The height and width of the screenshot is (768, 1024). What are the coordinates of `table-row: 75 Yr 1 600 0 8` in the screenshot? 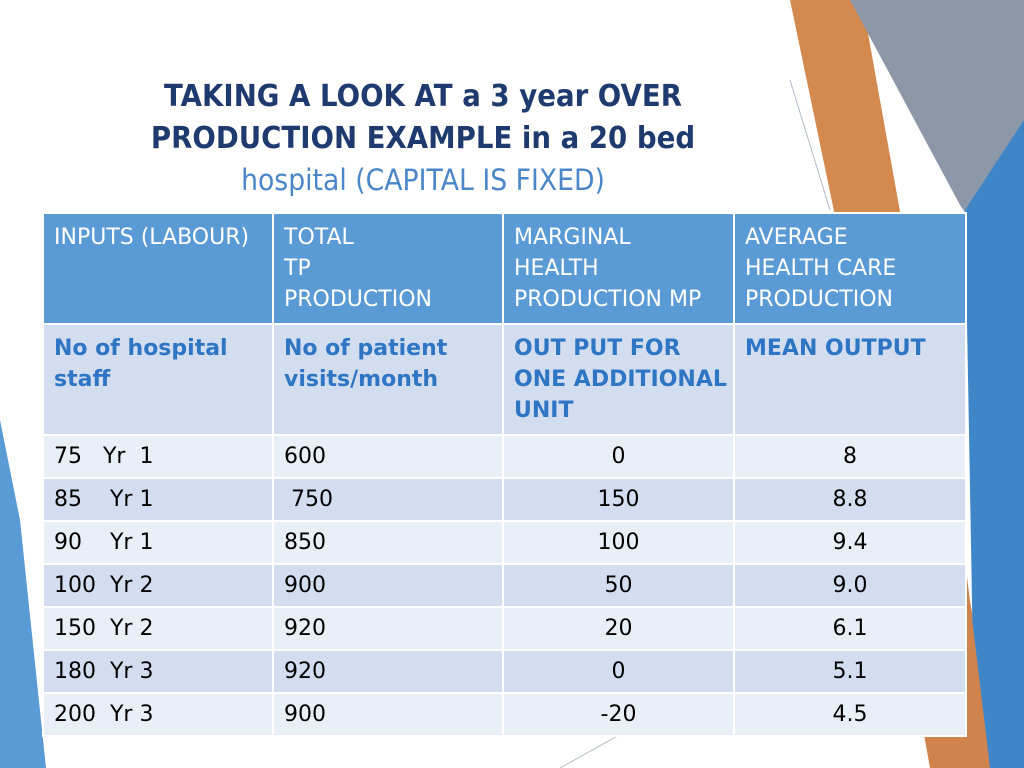 It's located at (504, 456).